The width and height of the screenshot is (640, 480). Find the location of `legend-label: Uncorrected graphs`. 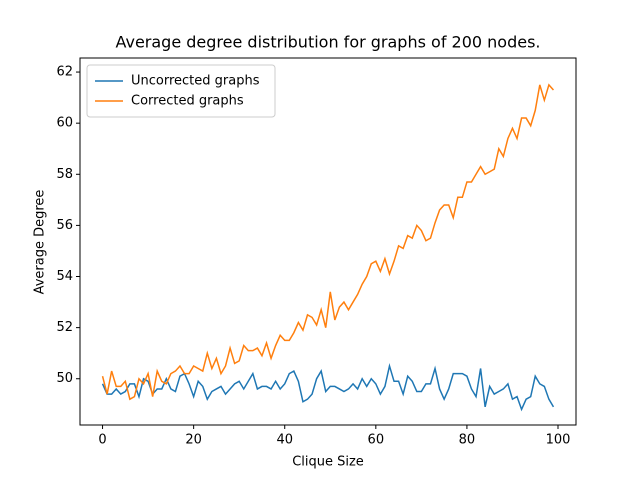

legend-label: Uncorrected graphs is located at coordinates (195, 81).